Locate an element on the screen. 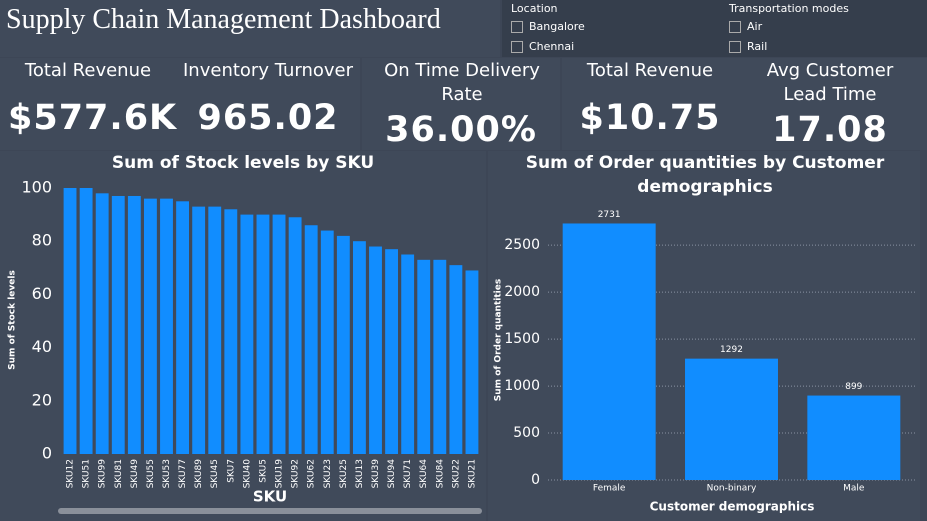  y-tick-label: 60 is located at coordinates (42, 293).